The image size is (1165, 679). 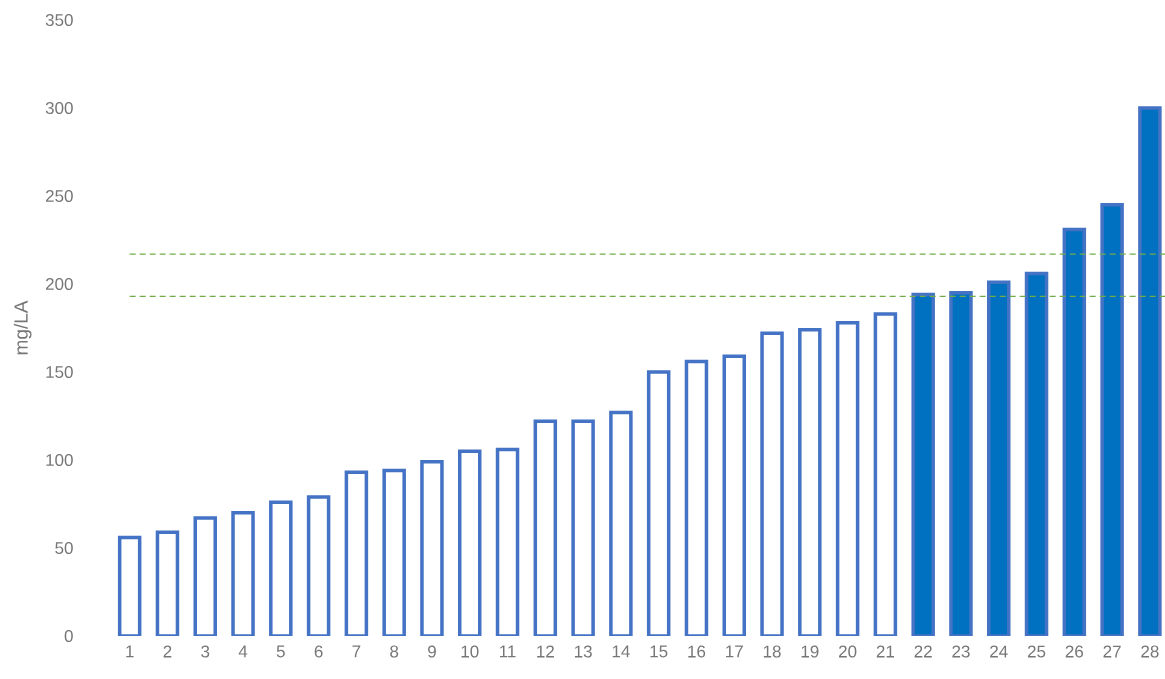 I want to click on x-tick-label: 7, so click(x=356, y=651).